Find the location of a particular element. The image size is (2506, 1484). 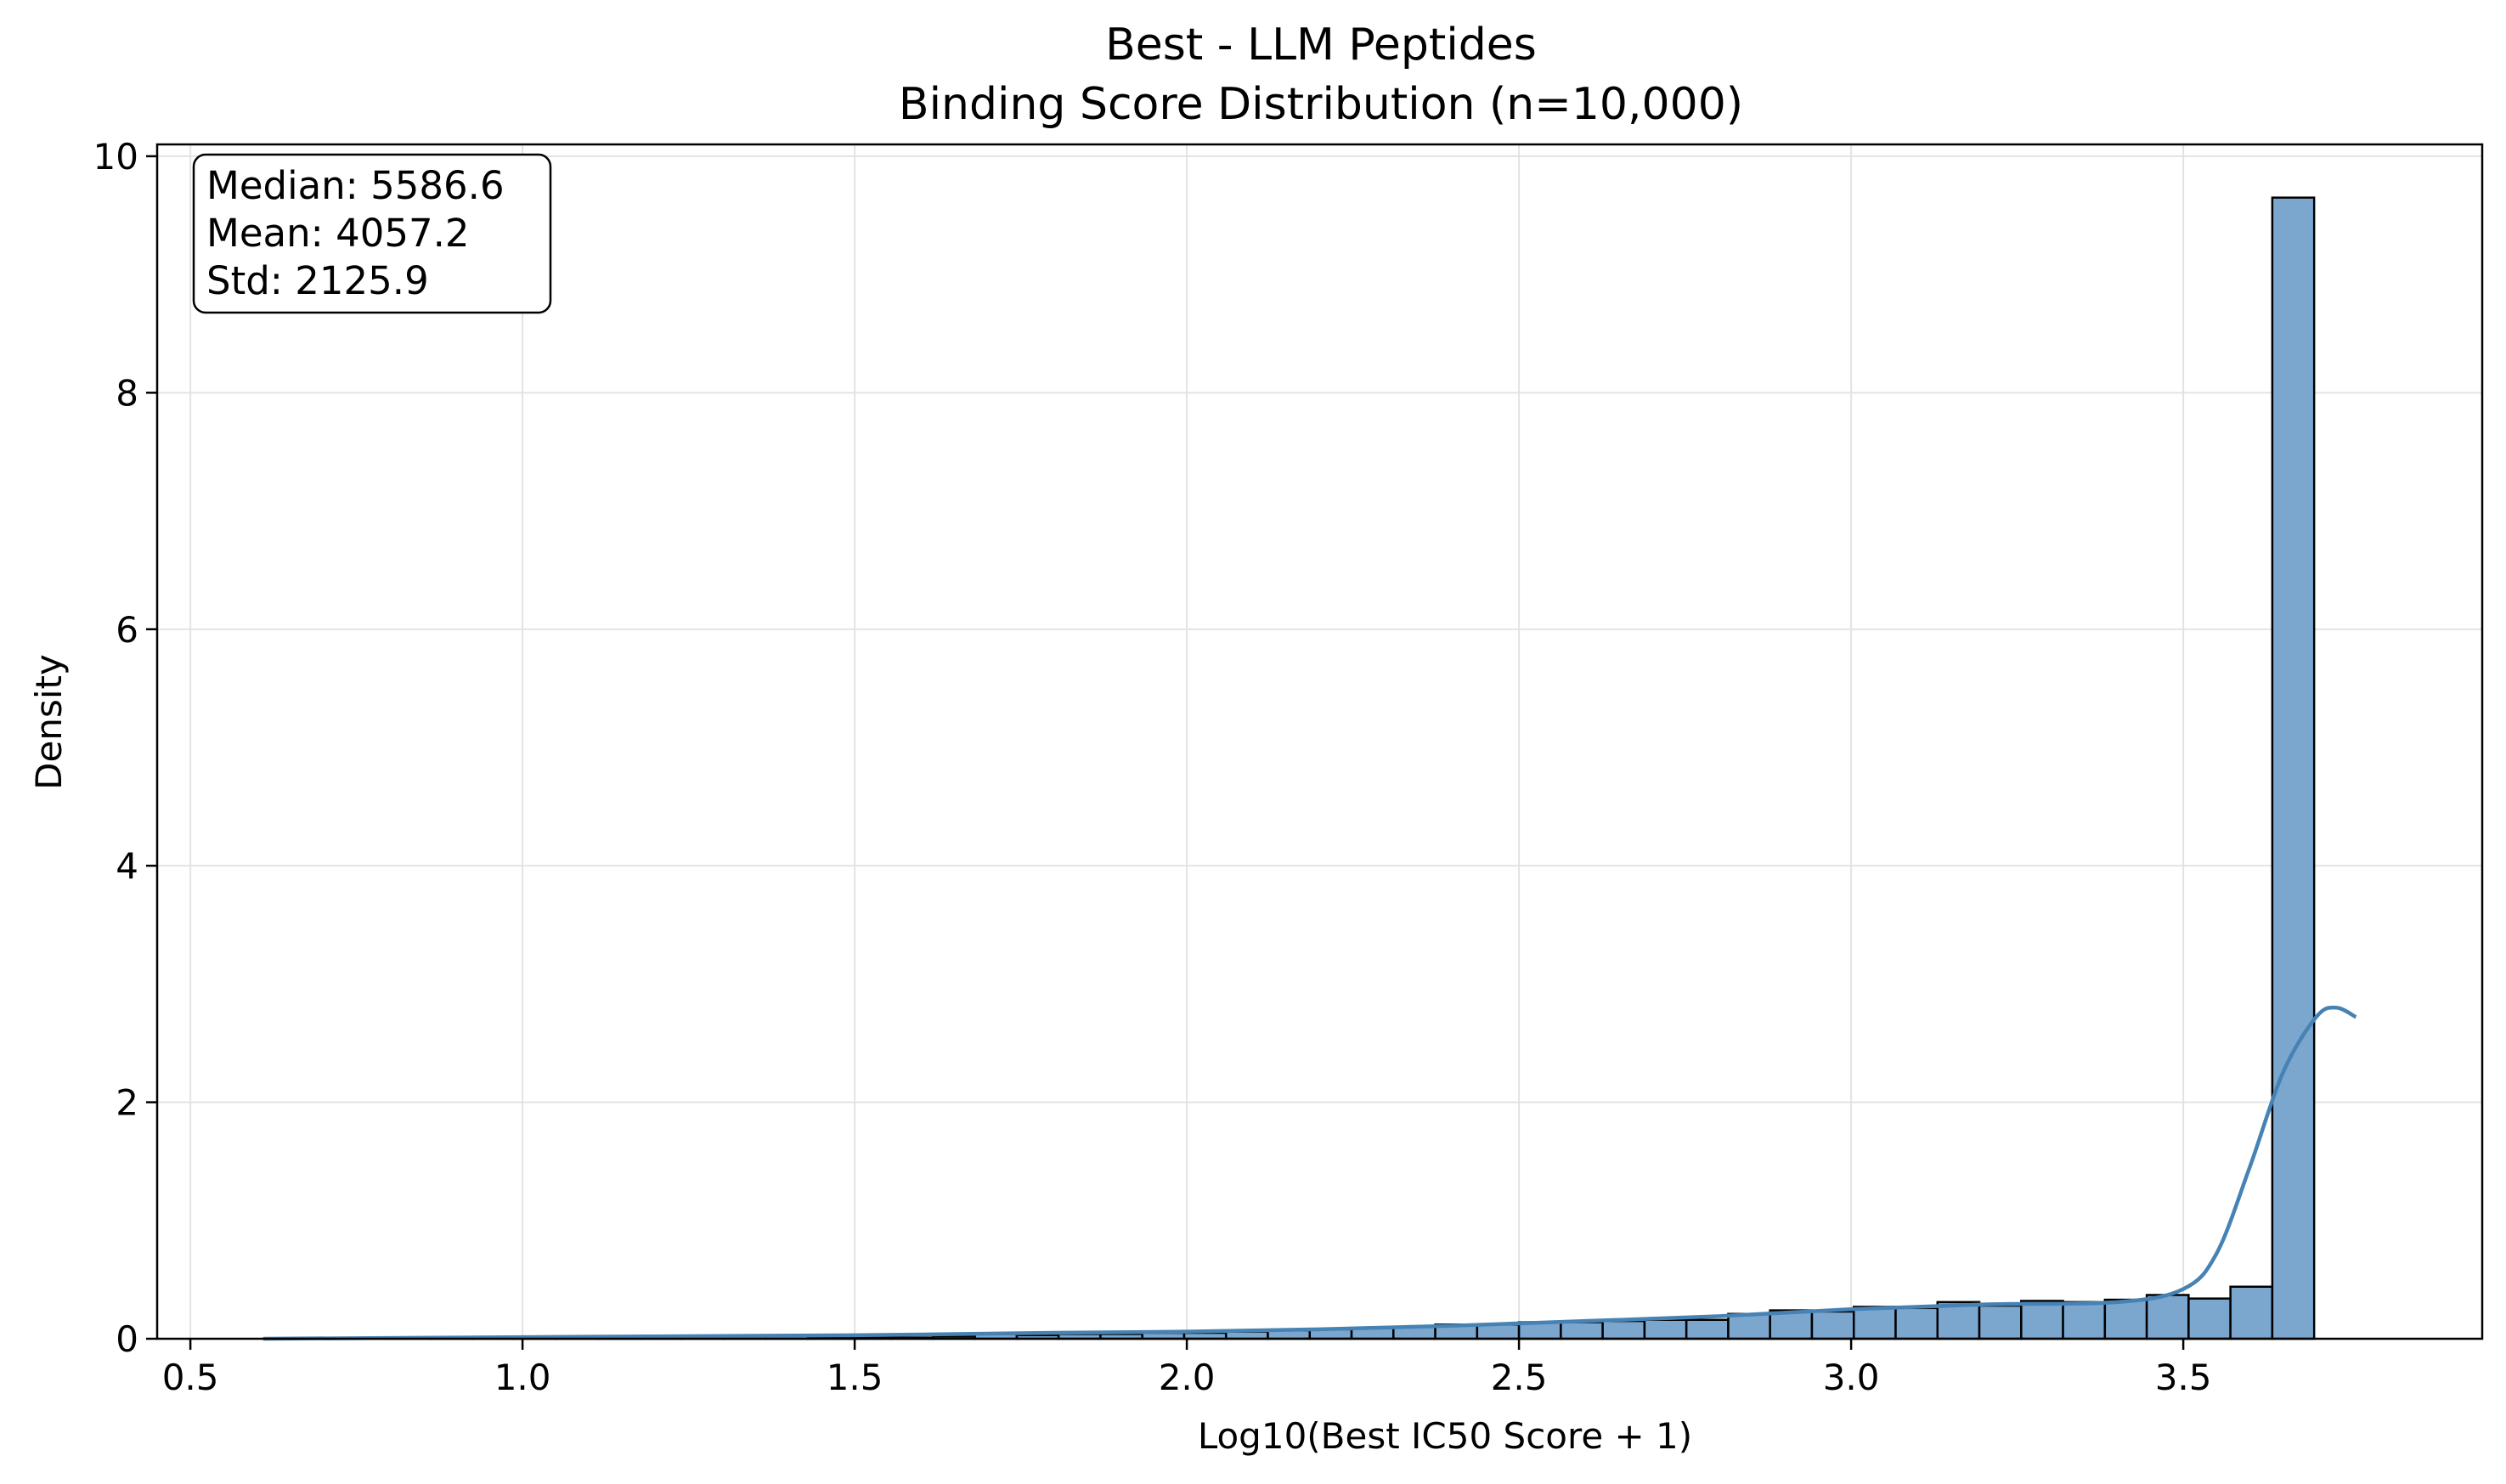

y-tick-label: 0 is located at coordinates (127, 1339).